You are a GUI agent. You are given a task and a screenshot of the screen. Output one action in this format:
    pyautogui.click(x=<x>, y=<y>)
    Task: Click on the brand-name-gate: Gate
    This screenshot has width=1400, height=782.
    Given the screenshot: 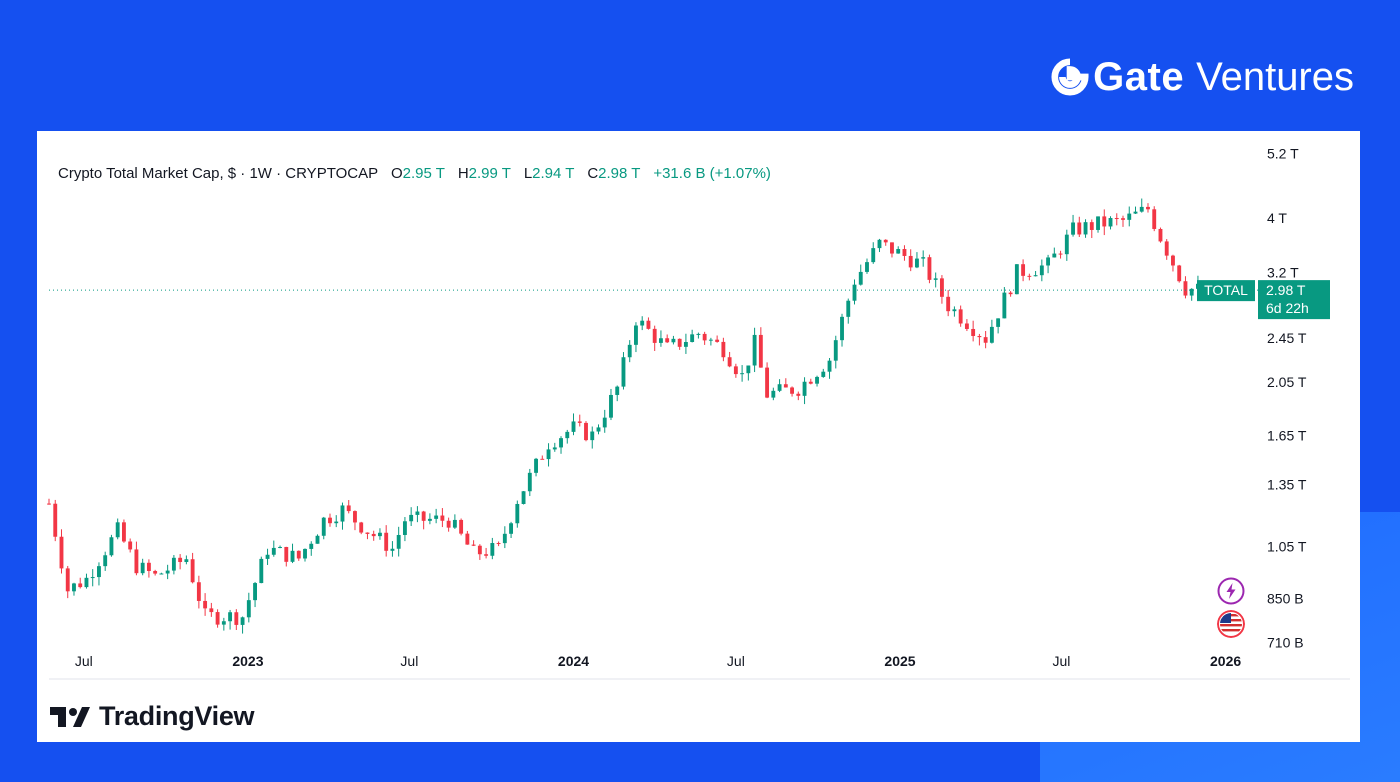 What is the action you would take?
    pyautogui.click(x=1139, y=76)
    